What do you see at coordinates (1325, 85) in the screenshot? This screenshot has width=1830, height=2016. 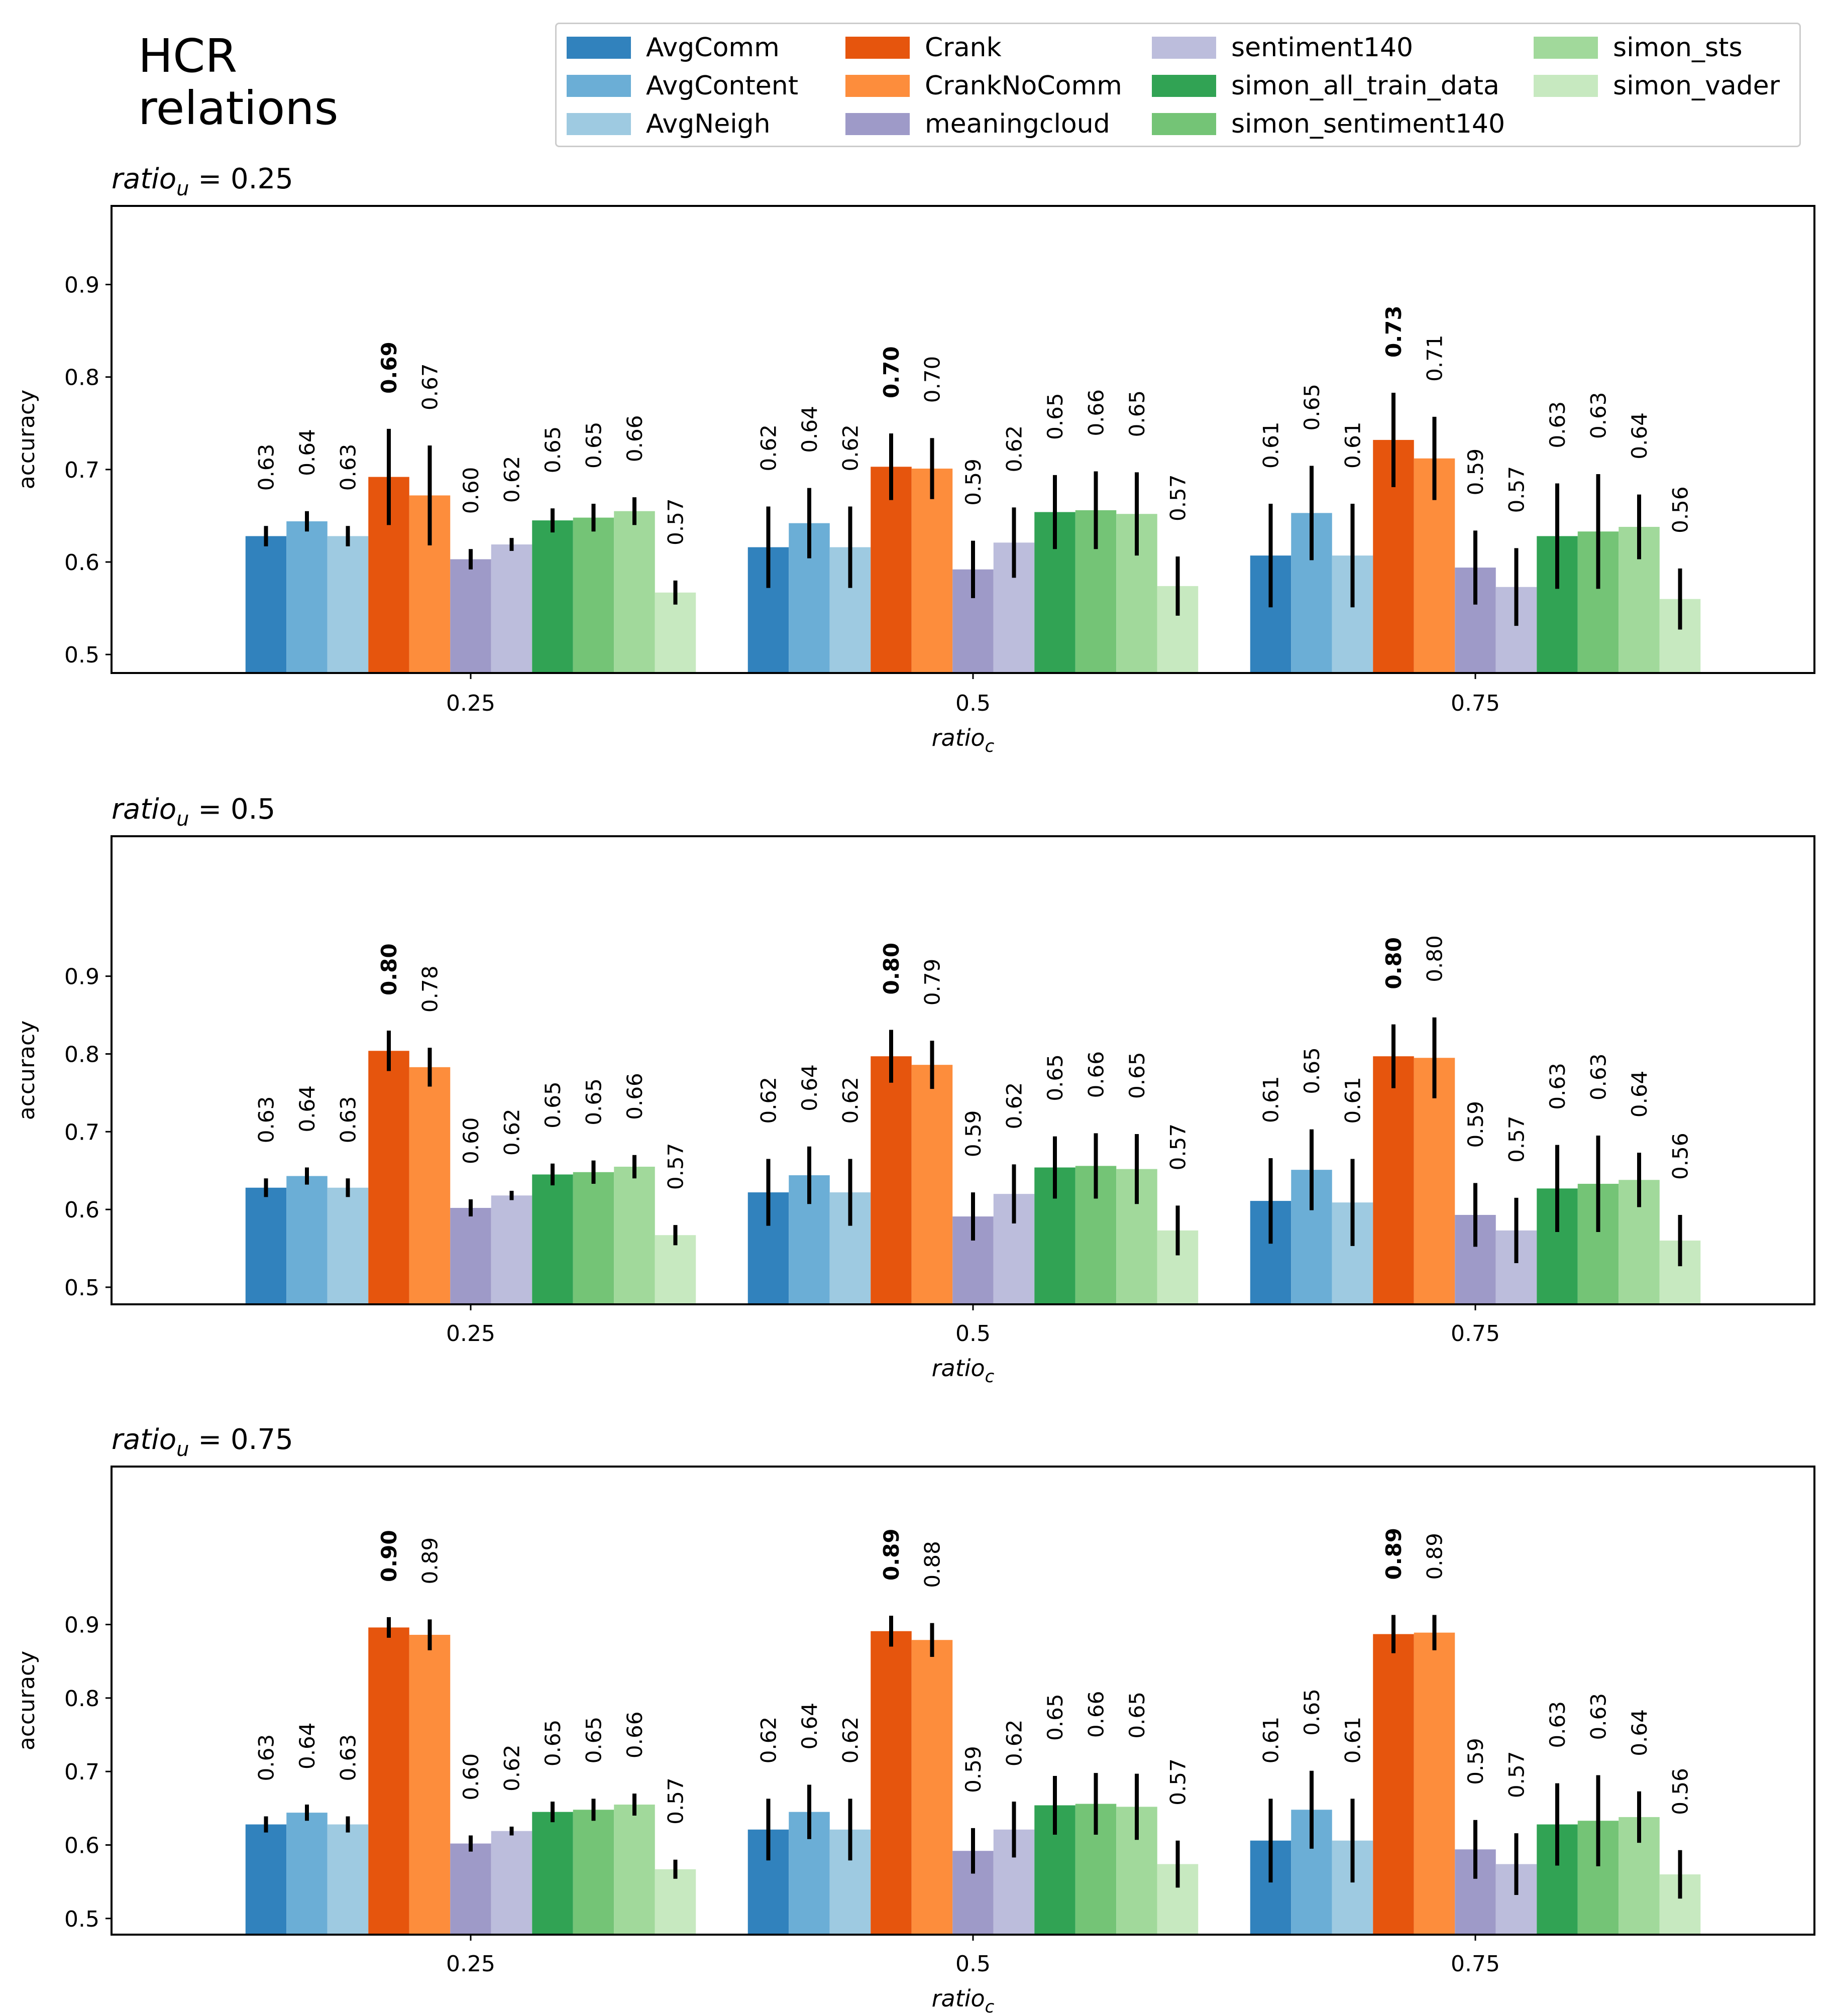 I see `legend-item: simon_all_train_data` at bounding box center [1325, 85].